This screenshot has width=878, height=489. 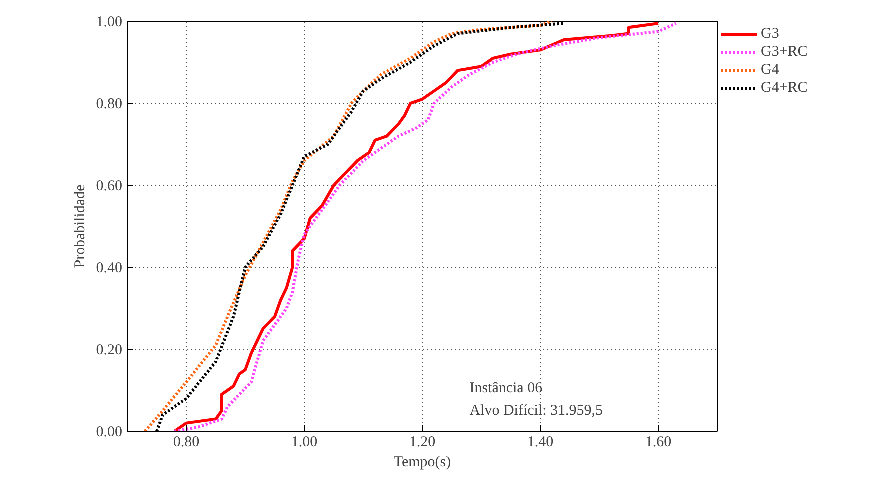 I want to click on x-tick-label: 0.80, so click(x=186, y=442).